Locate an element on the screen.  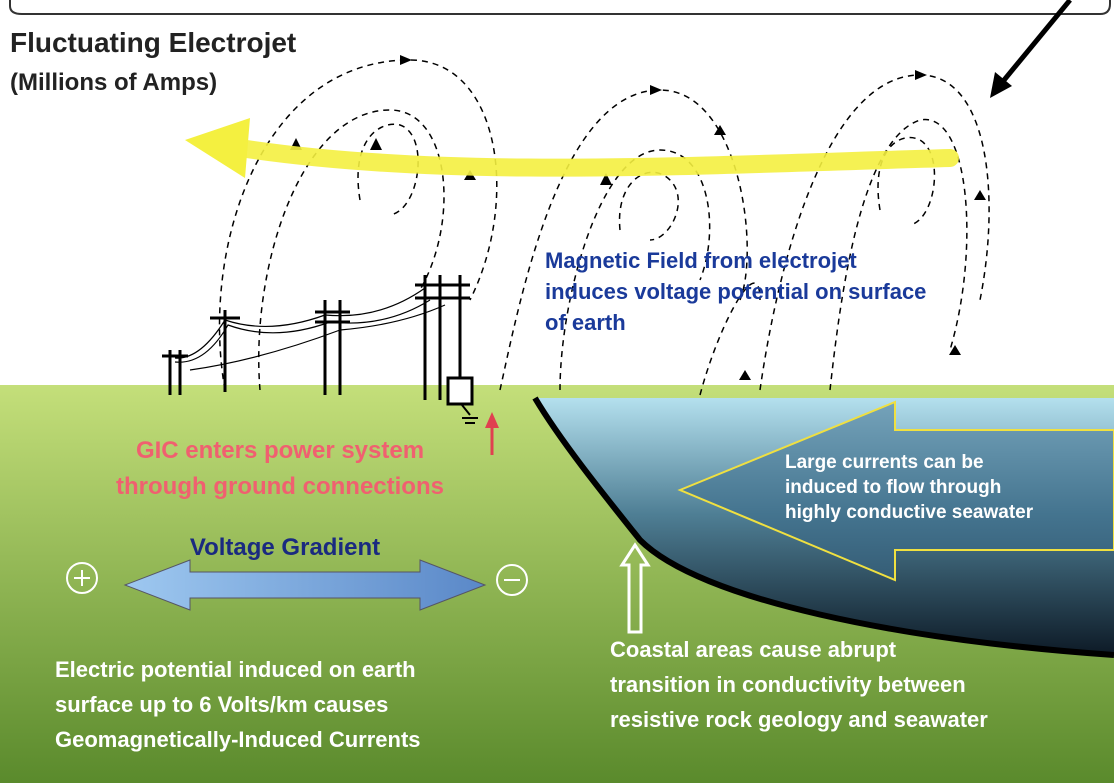
field-label-line: of earth is located at coordinates (585, 322).